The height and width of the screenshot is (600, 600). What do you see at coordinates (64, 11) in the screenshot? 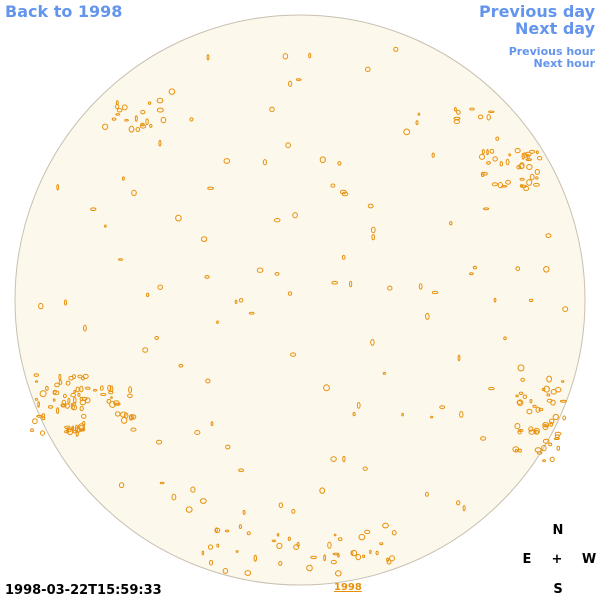
I see `back-link: Back to 1998` at bounding box center [64, 11].